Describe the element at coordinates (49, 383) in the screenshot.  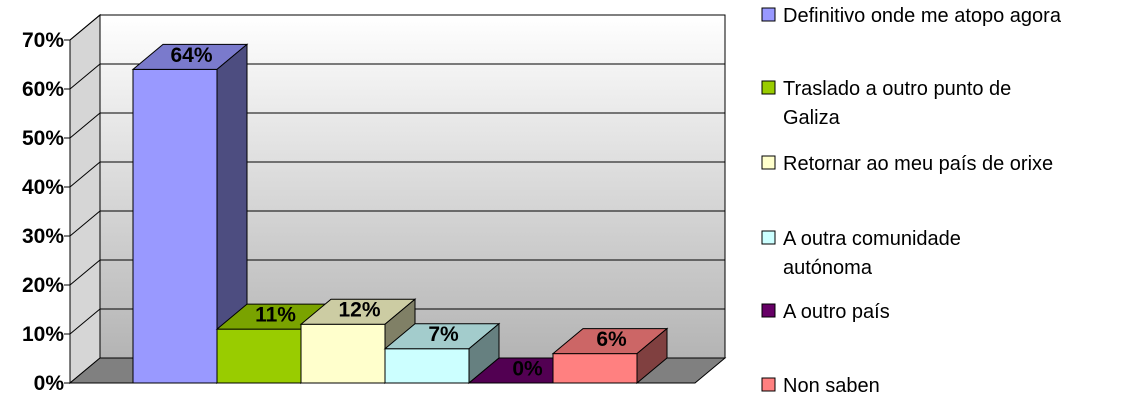
I see `y-tick-label: 0%` at that location.